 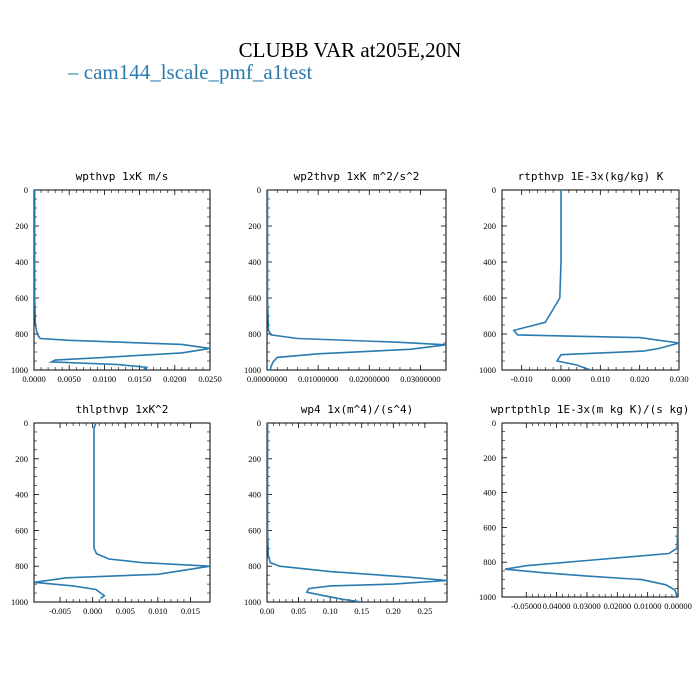 I want to click on panel-title: rtpthvp 1E-3x(kg/kg) K, so click(x=591, y=176).